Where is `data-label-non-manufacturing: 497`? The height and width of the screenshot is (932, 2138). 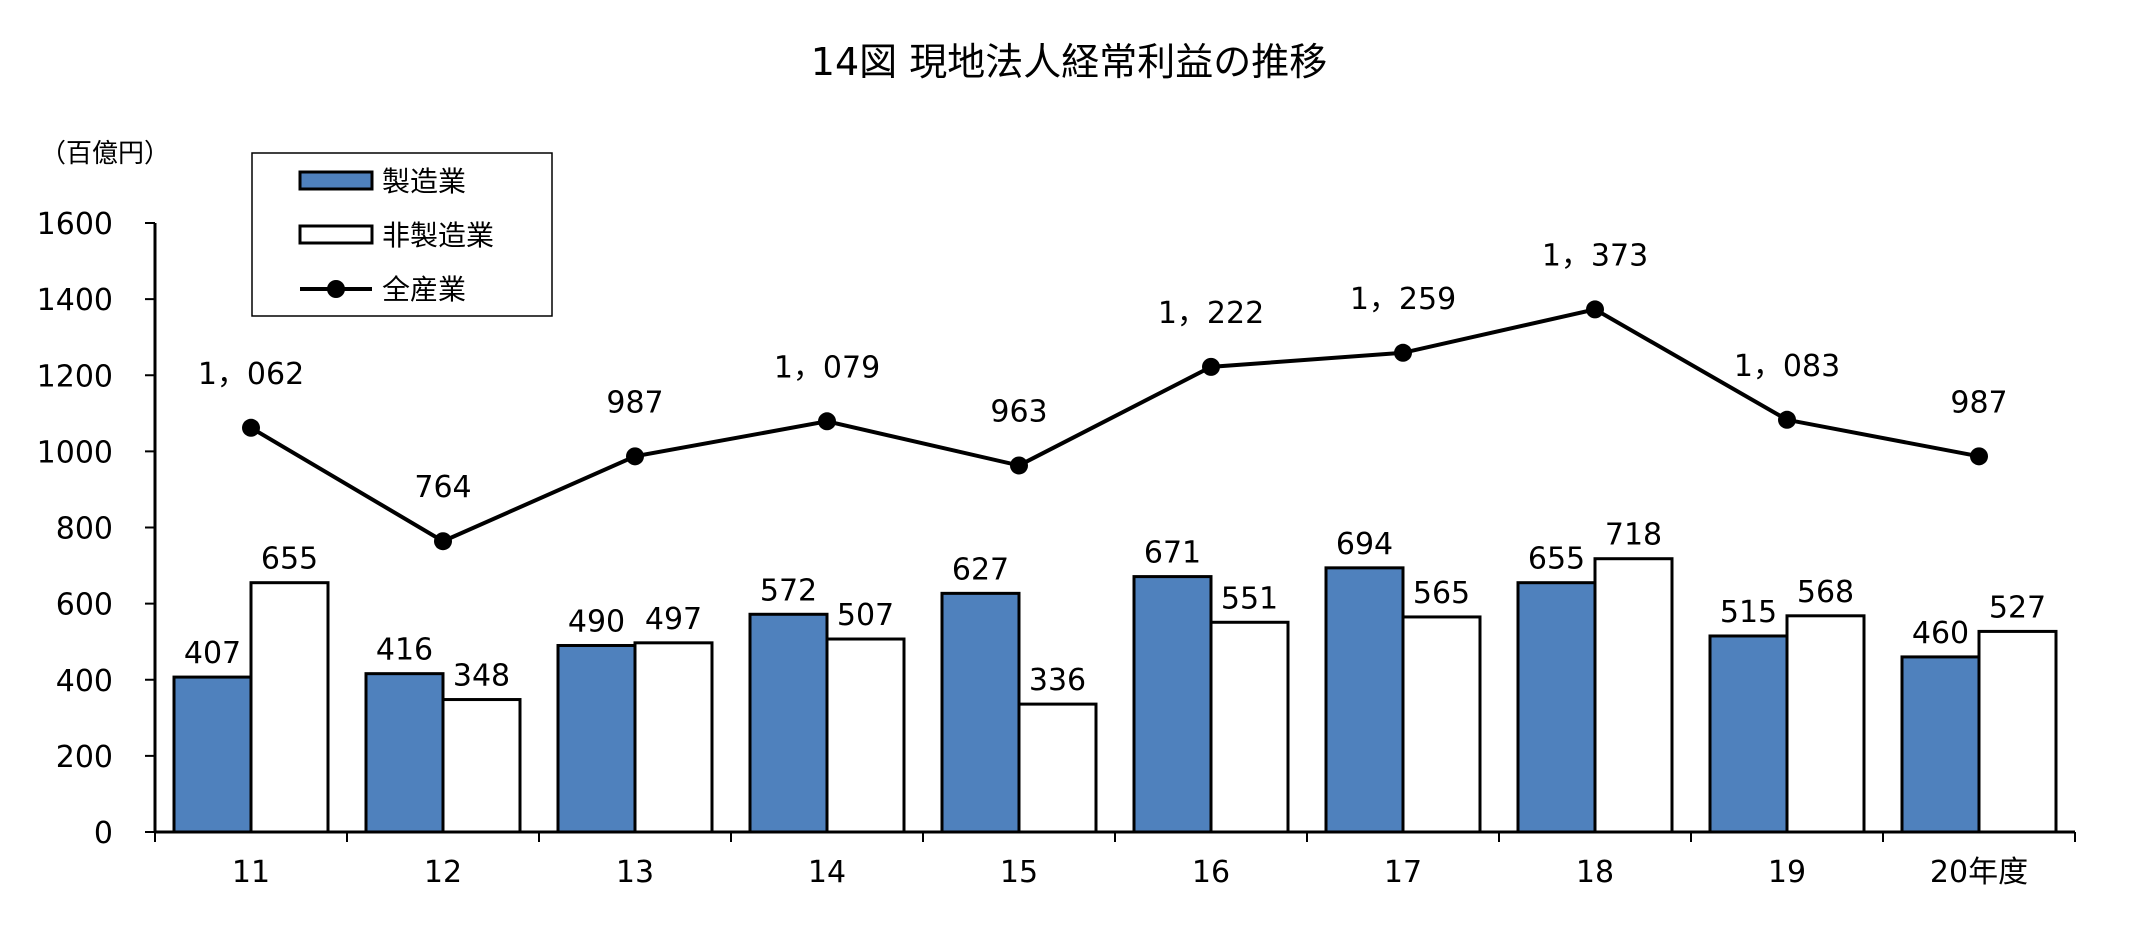 data-label-non-manufacturing: 497 is located at coordinates (673, 619).